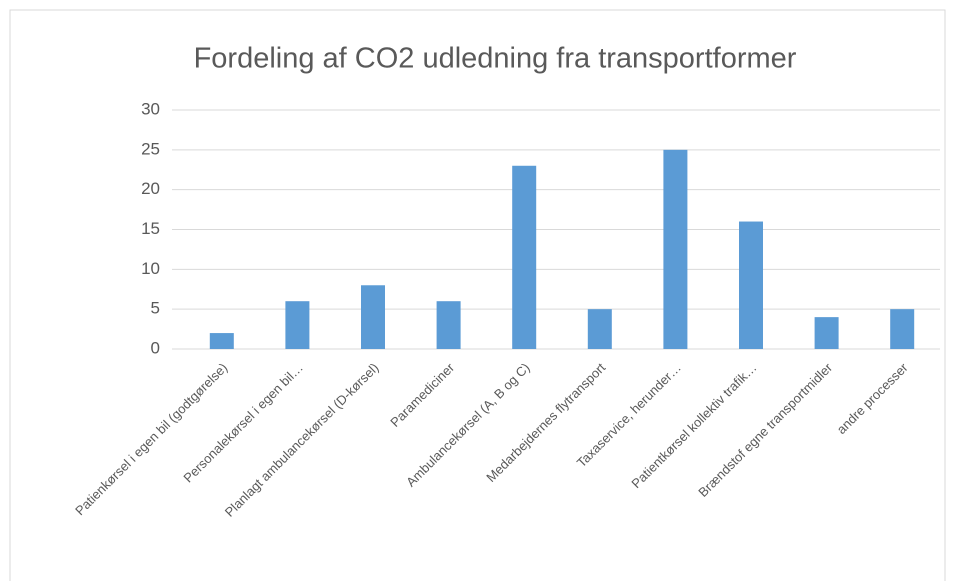 The image size is (956, 581). I want to click on y-tick-label: 0, so click(155, 347).